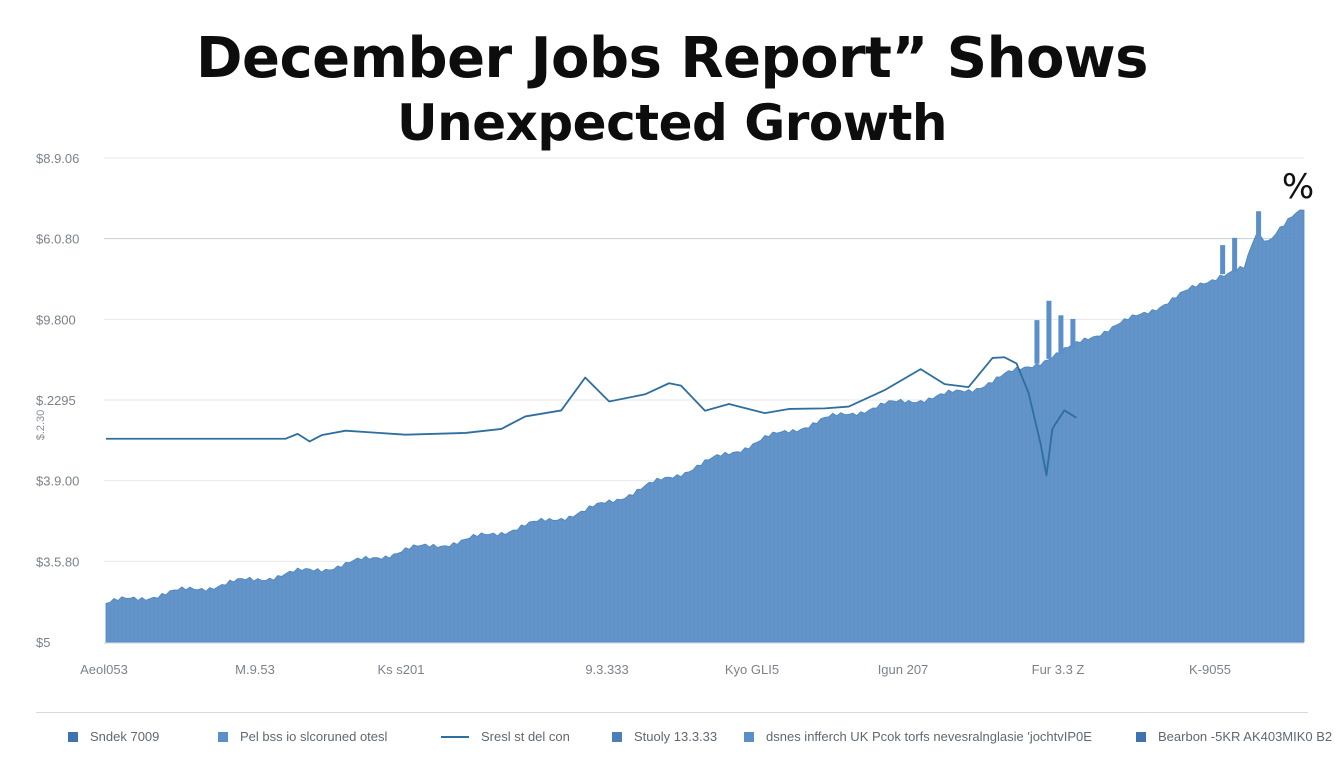 The height and width of the screenshot is (768, 1344). What do you see at coordinates (57, 158) in the screenshot?
I see `y-tick-label: $8.9.06` at bounding box center [57, 158].